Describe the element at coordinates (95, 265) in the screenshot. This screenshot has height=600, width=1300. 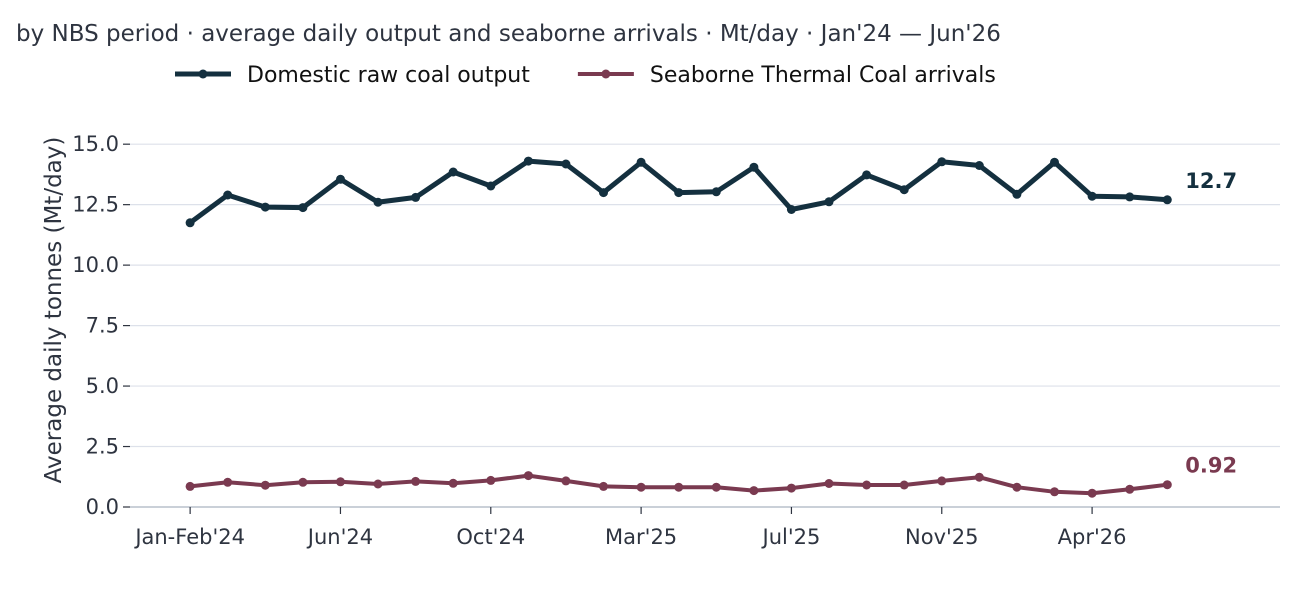
I see `y-tick-label: 10.0` at that location.